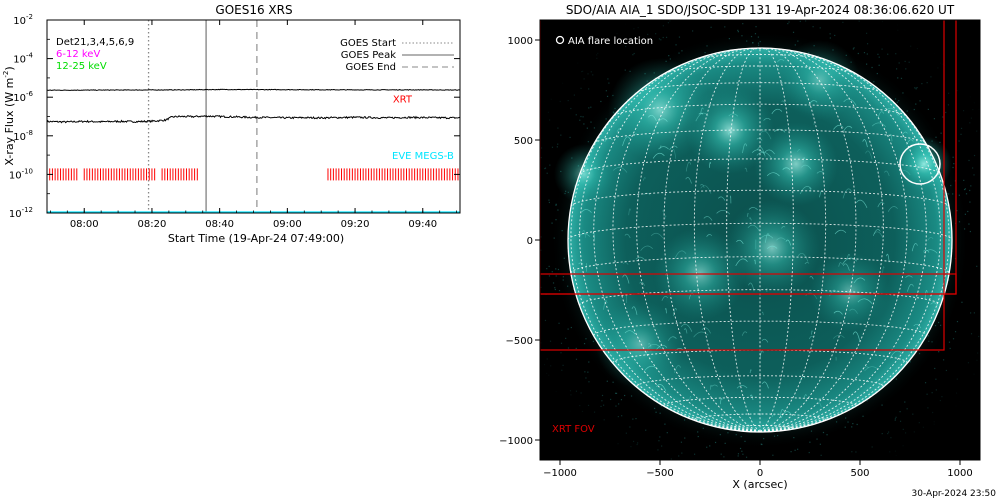  What do you see at coordinates (610, 41) in the screenshot?
I see `flare-legend-label: AIA flare location` at bounding box center [610, 41].